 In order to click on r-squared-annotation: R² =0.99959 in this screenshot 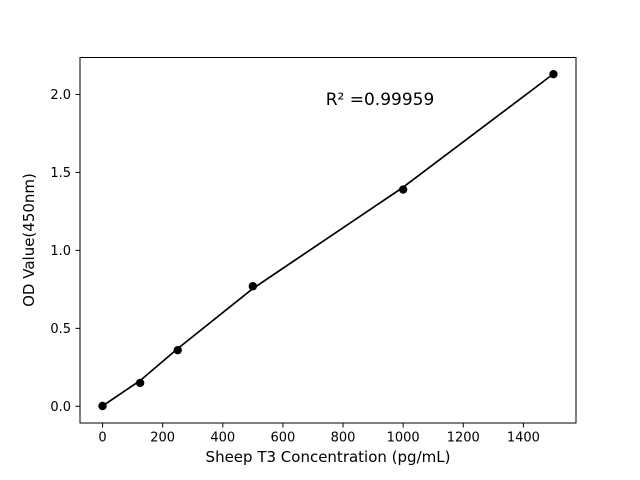, I will do `click(380, 100)`.